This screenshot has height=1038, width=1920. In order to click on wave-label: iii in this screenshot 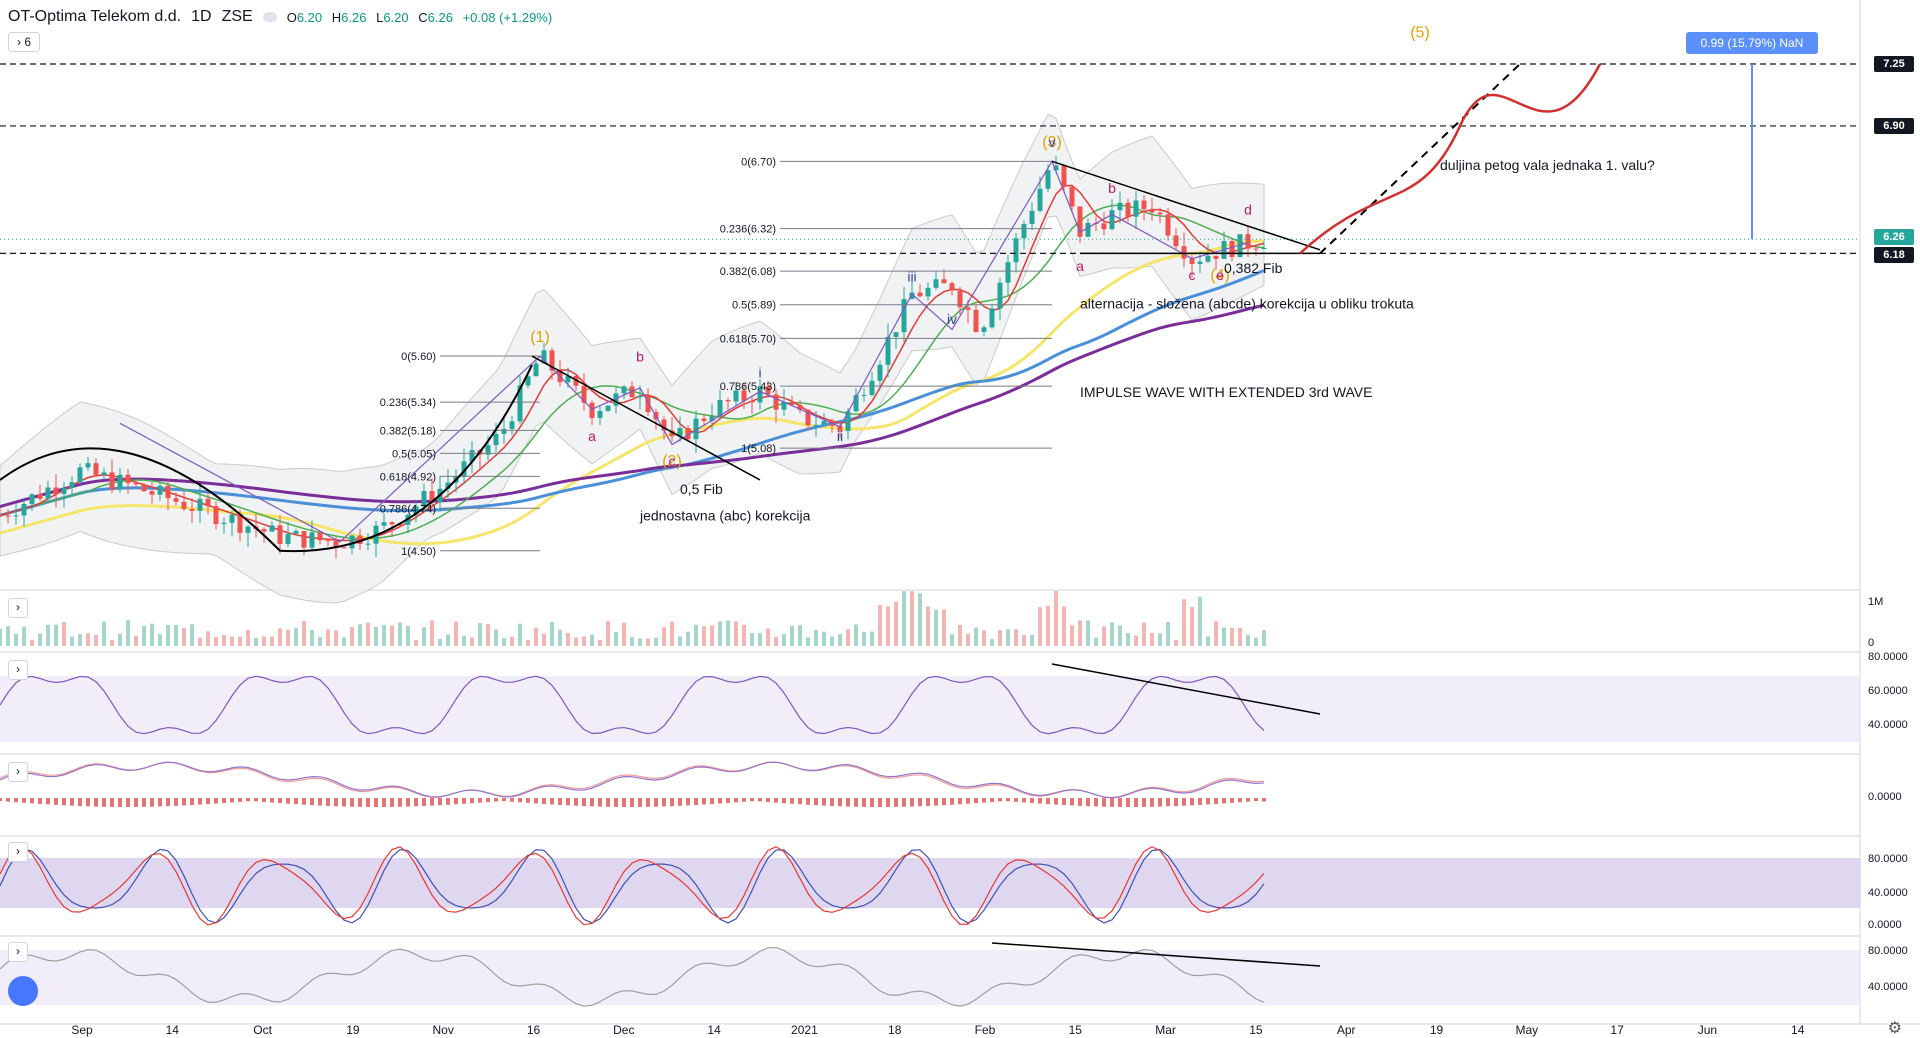, I will do `click(911, 277)`.